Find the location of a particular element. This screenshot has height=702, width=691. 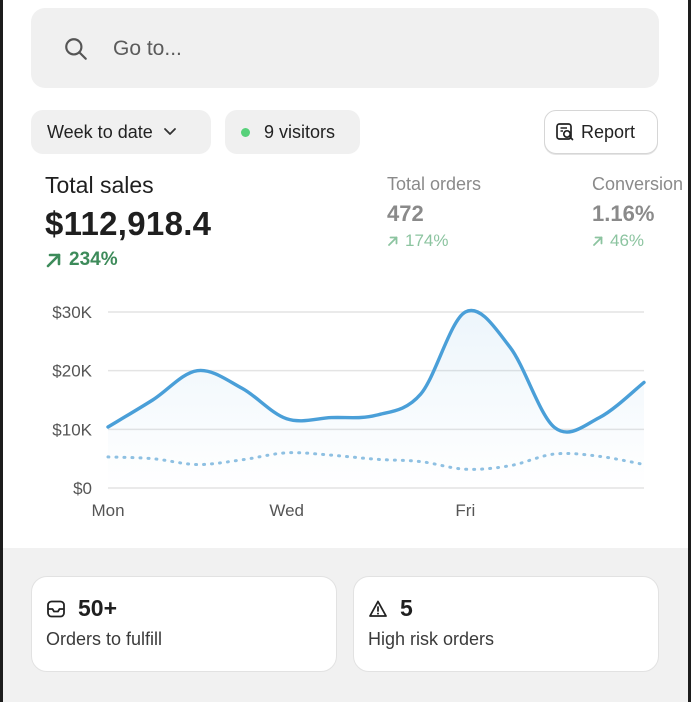

x-tick-label: Wed is located at coordinates (286, 510).